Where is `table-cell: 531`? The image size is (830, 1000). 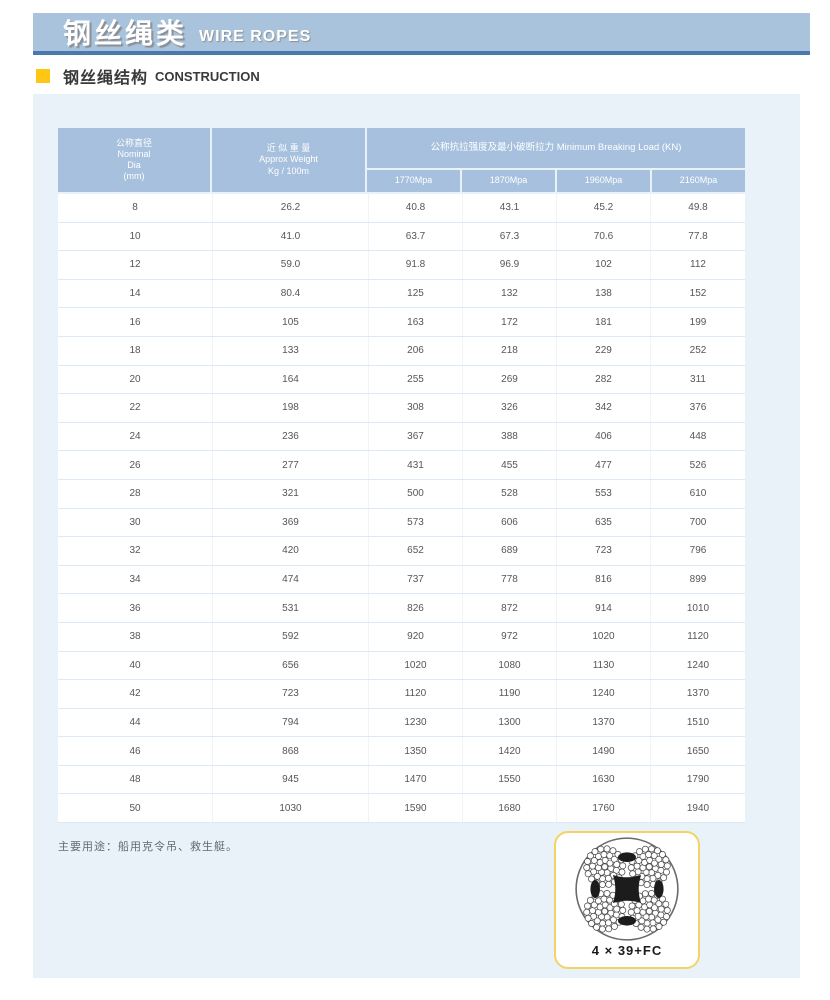
table-cell: 531 is located at coordinates (291, 608).